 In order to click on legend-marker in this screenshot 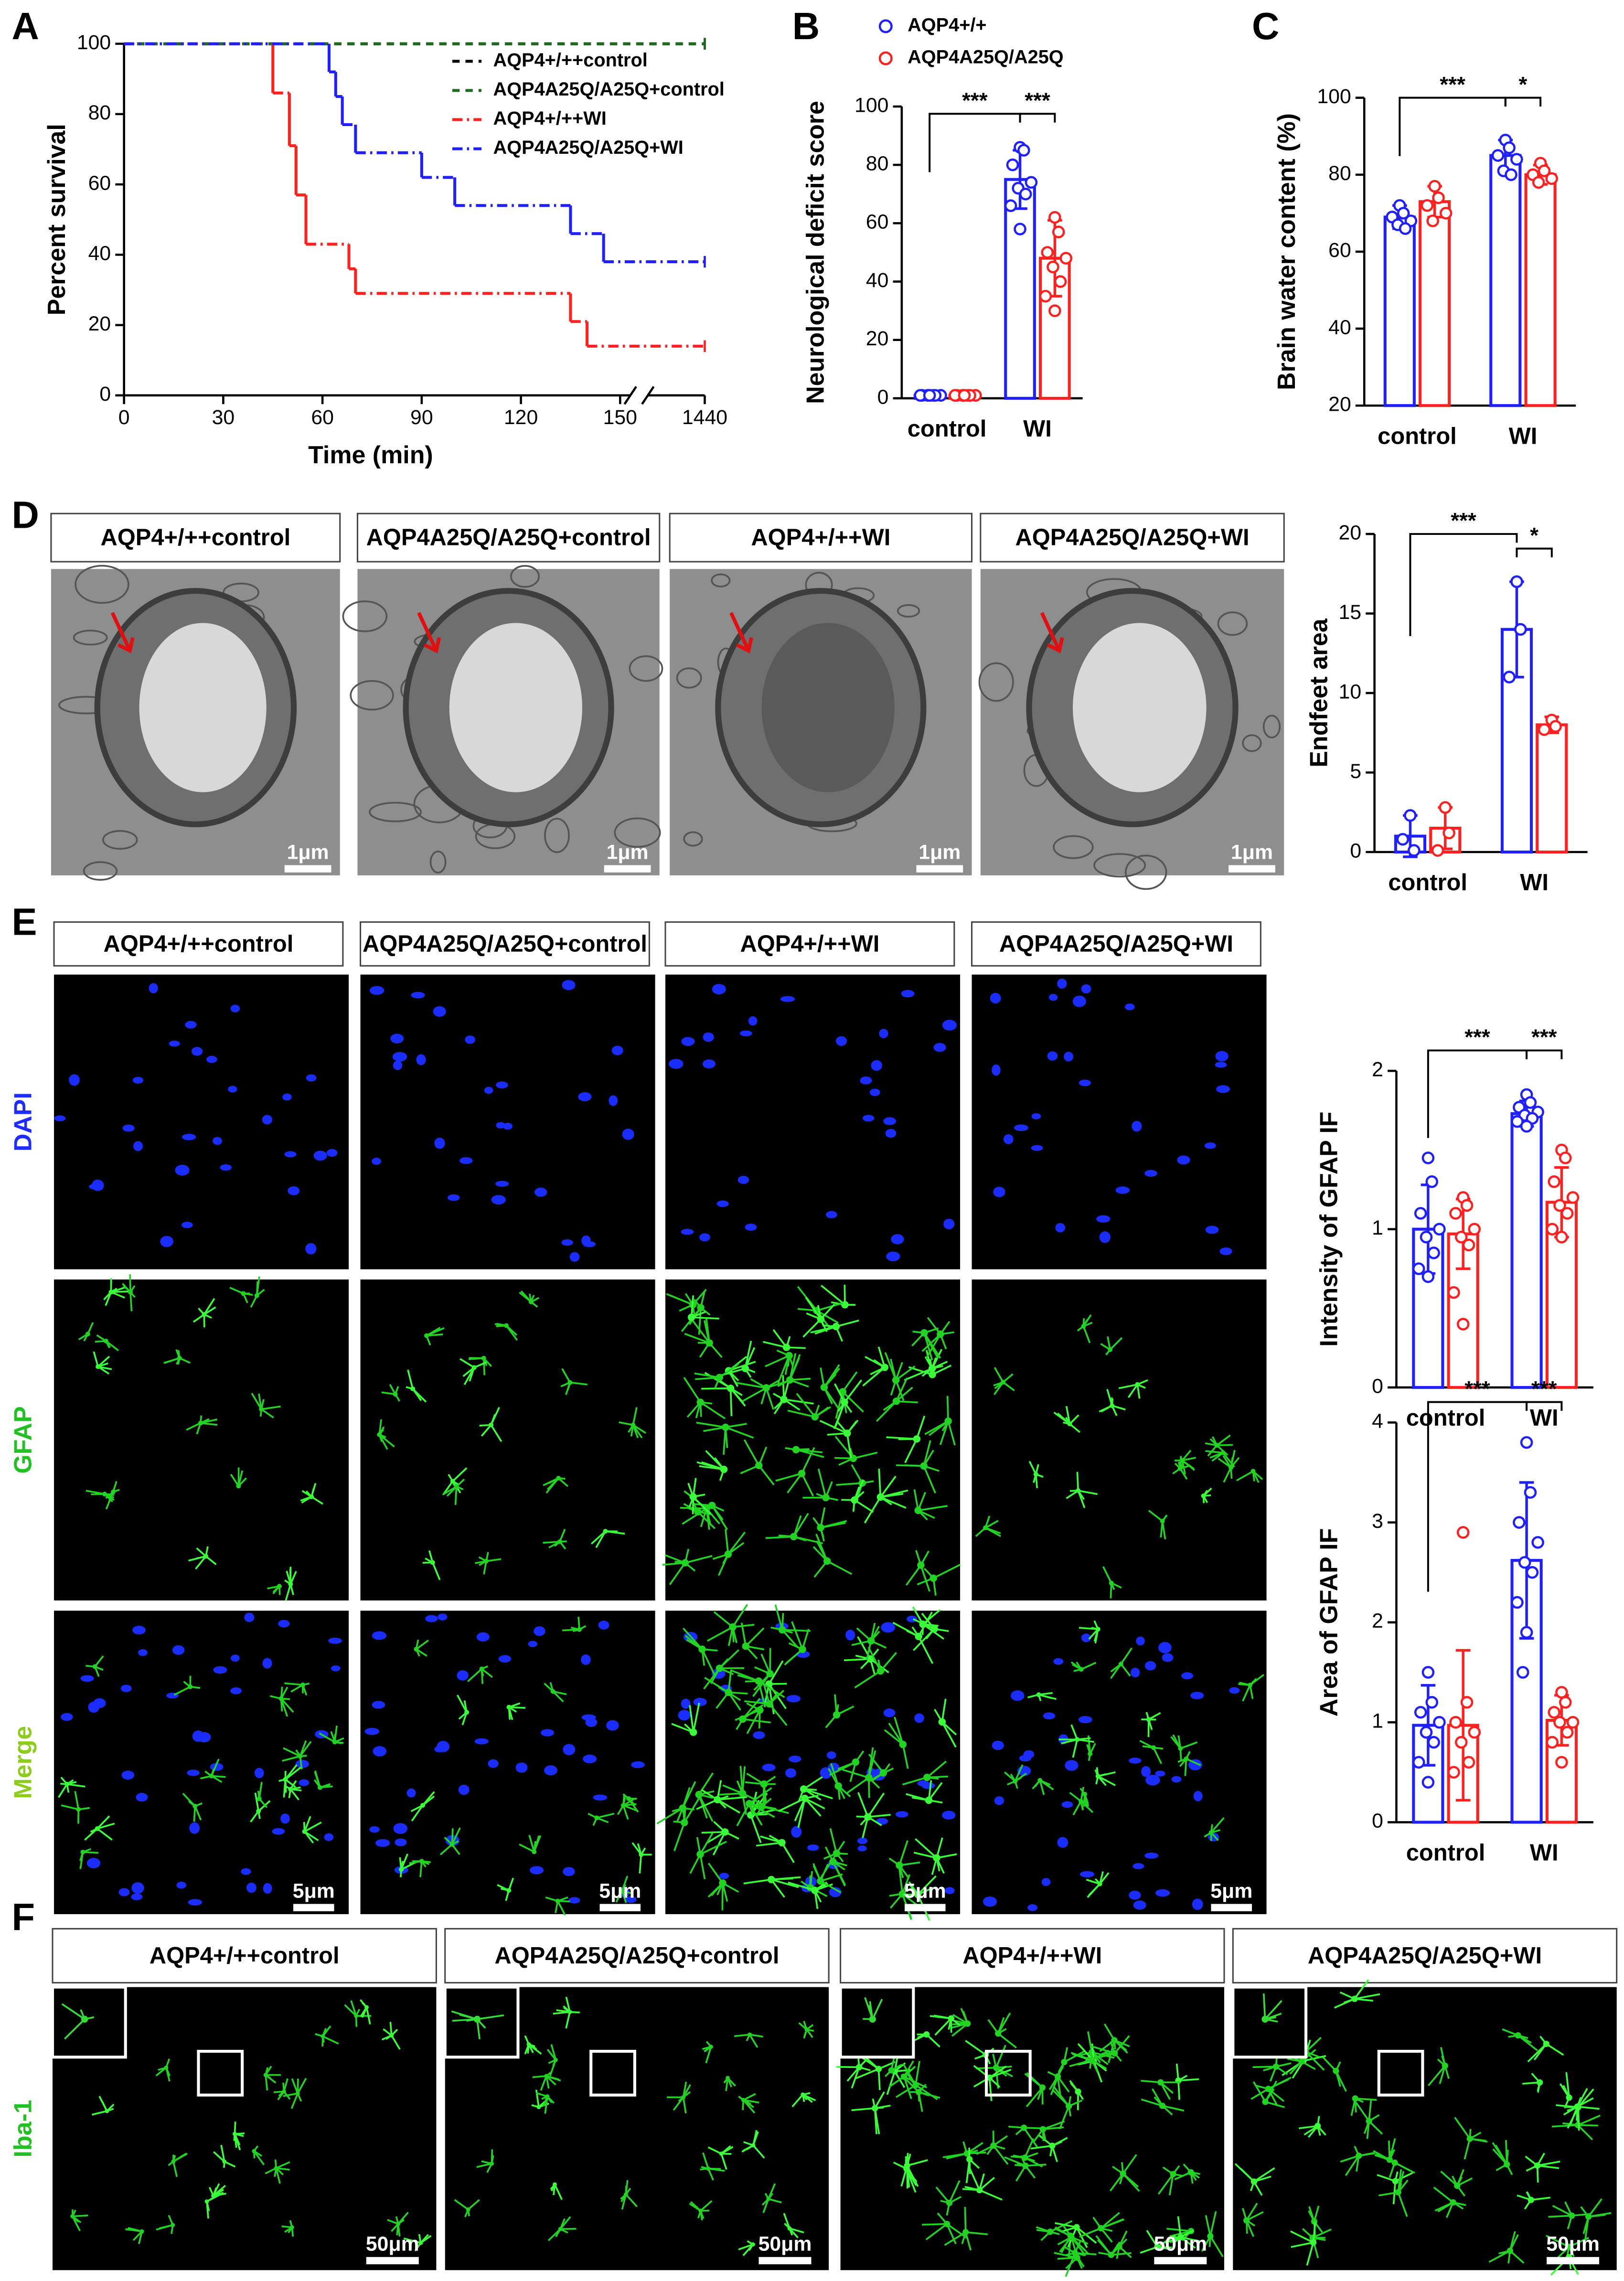, I will do `click(886, 58)`.